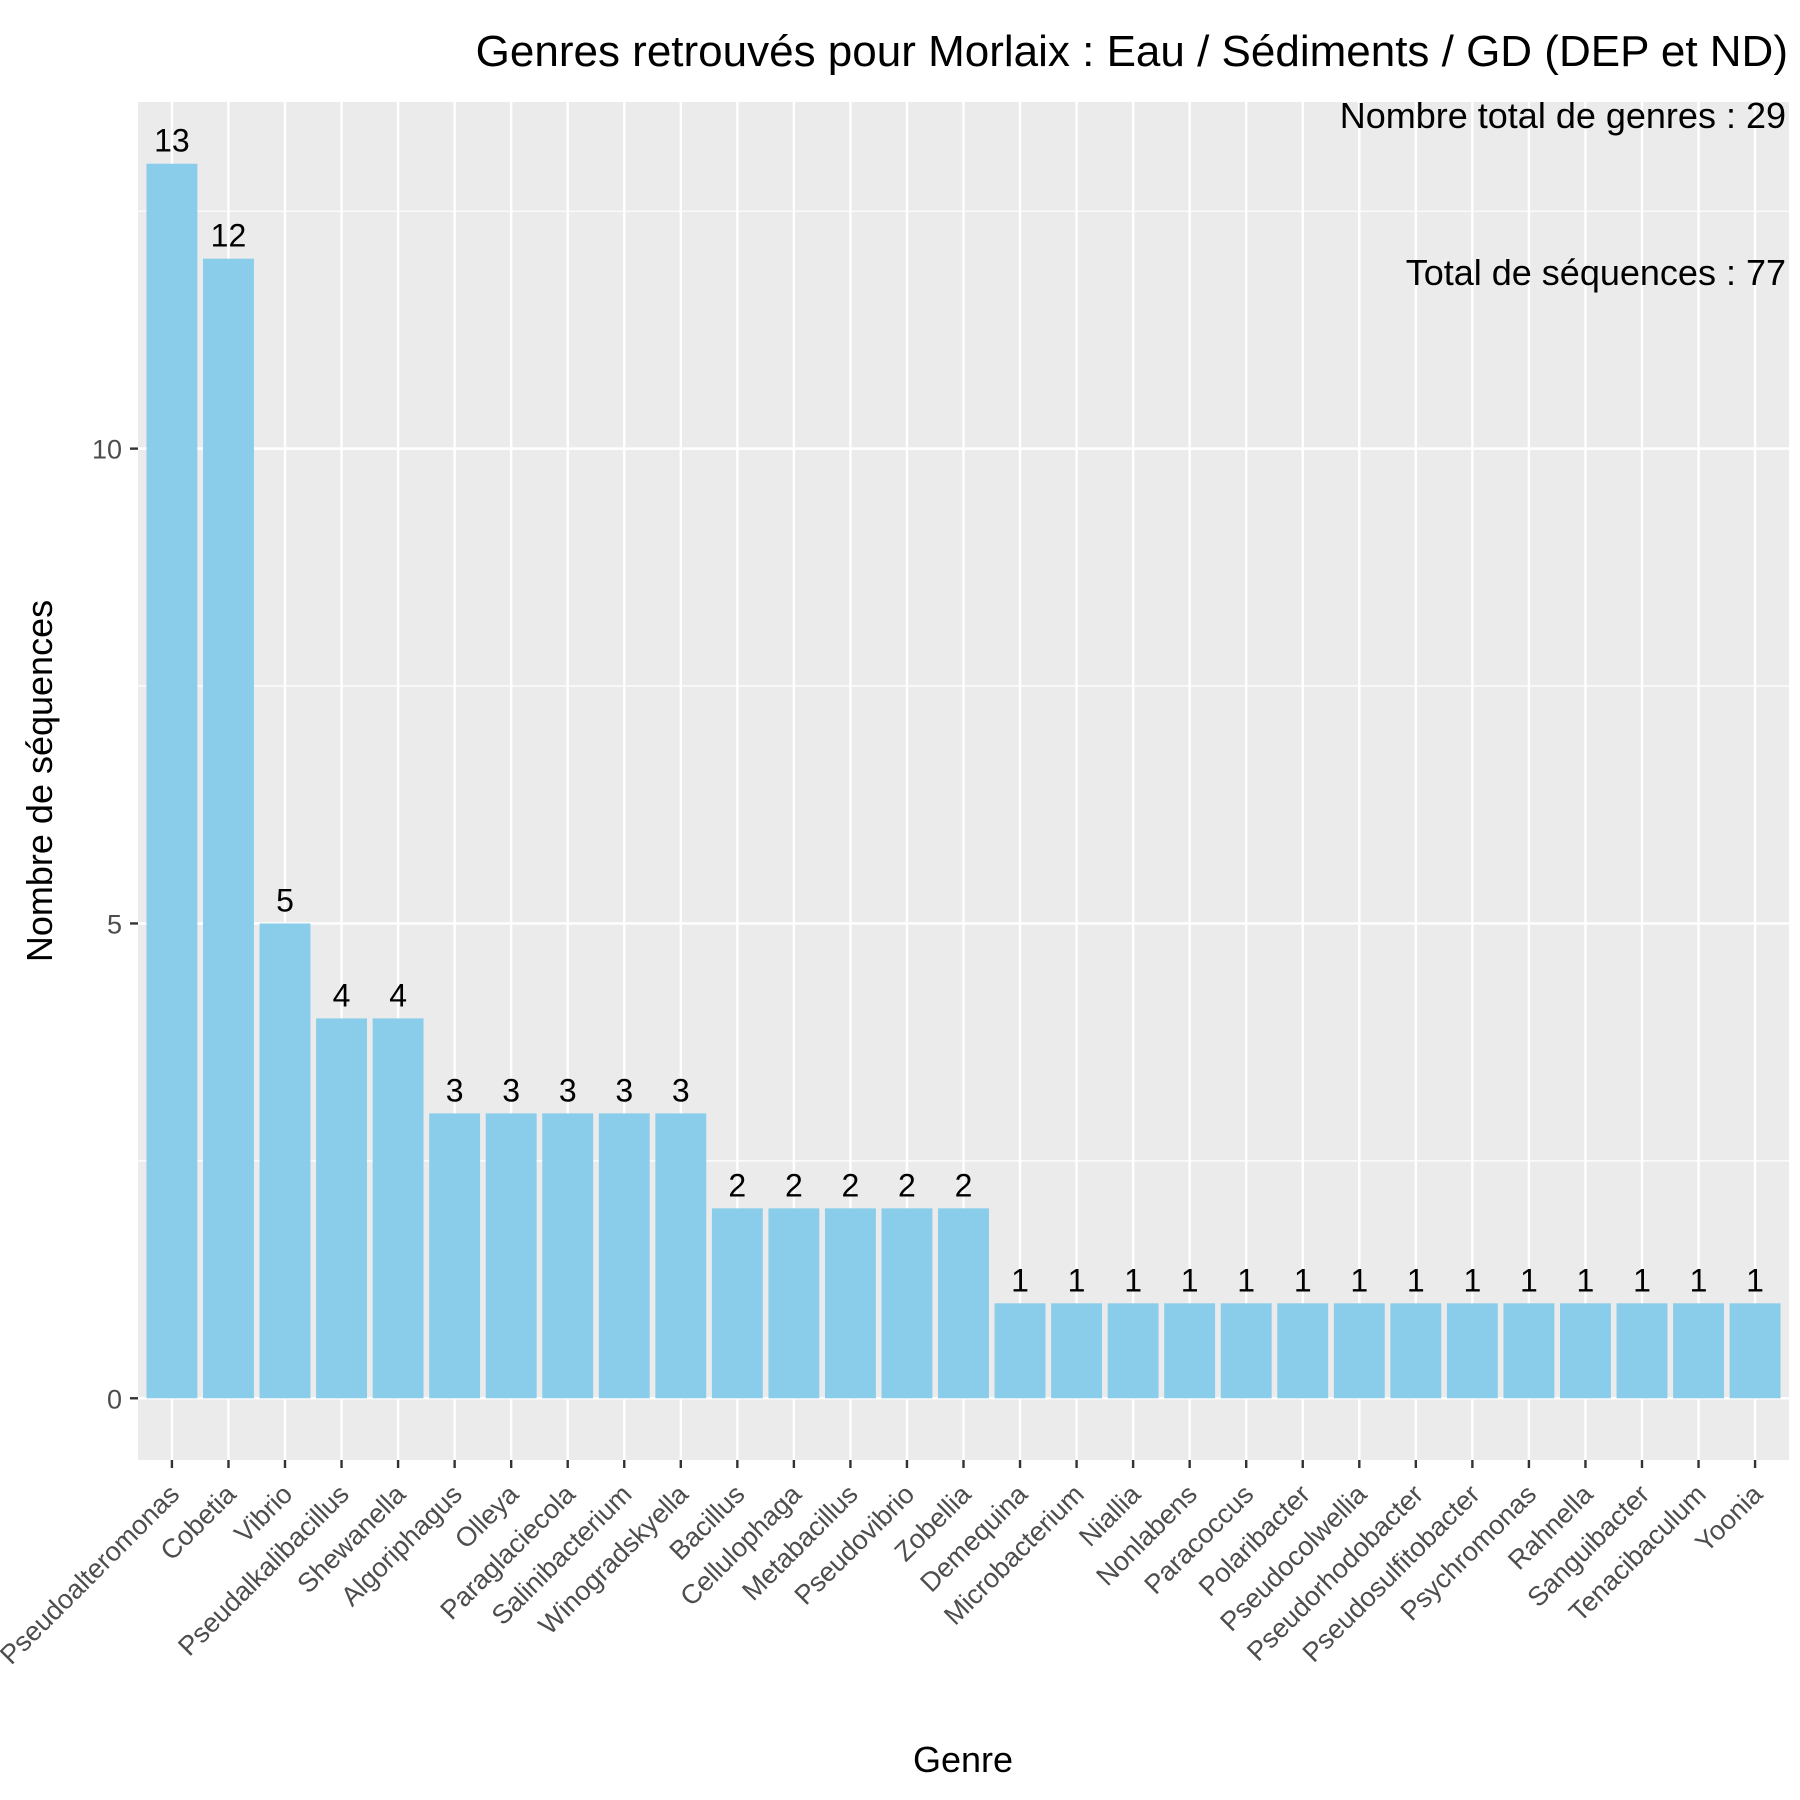  Describe the element at coordinates (963, 1759) in the screenshot. I see `x-axis-title: Genre` at that location.